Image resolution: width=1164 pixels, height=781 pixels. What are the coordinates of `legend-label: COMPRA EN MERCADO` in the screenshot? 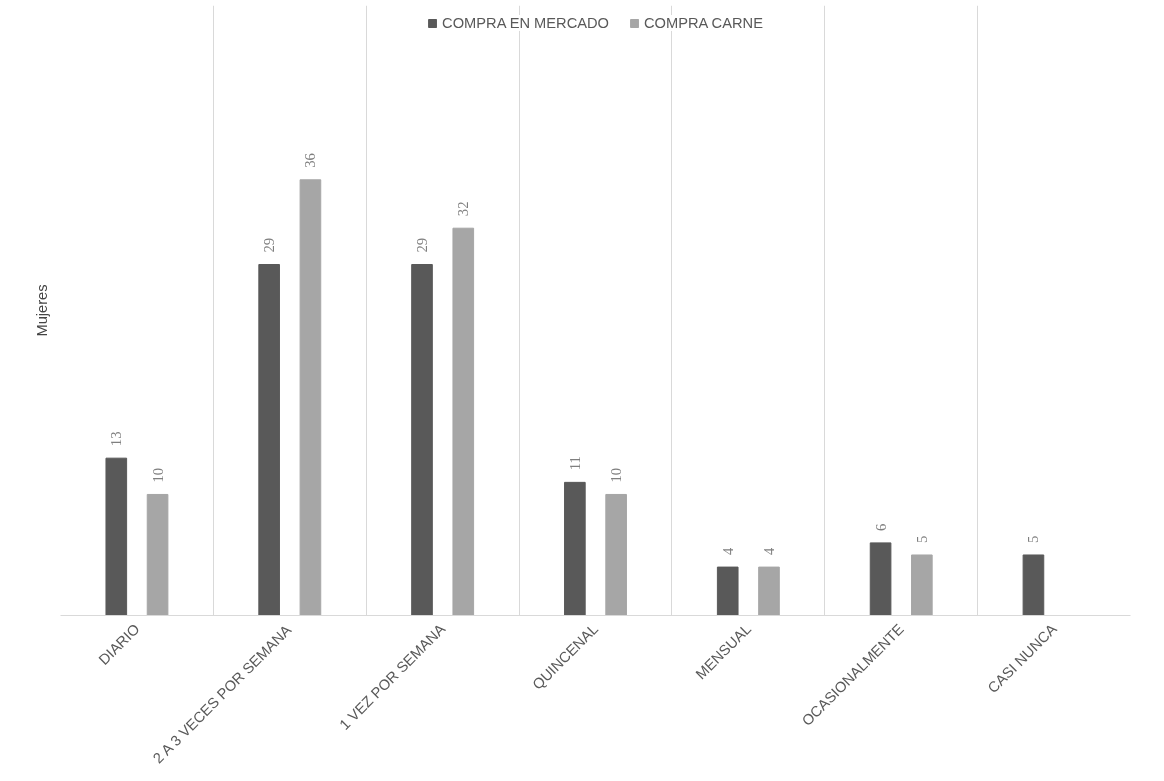 It's located at (526, 23).